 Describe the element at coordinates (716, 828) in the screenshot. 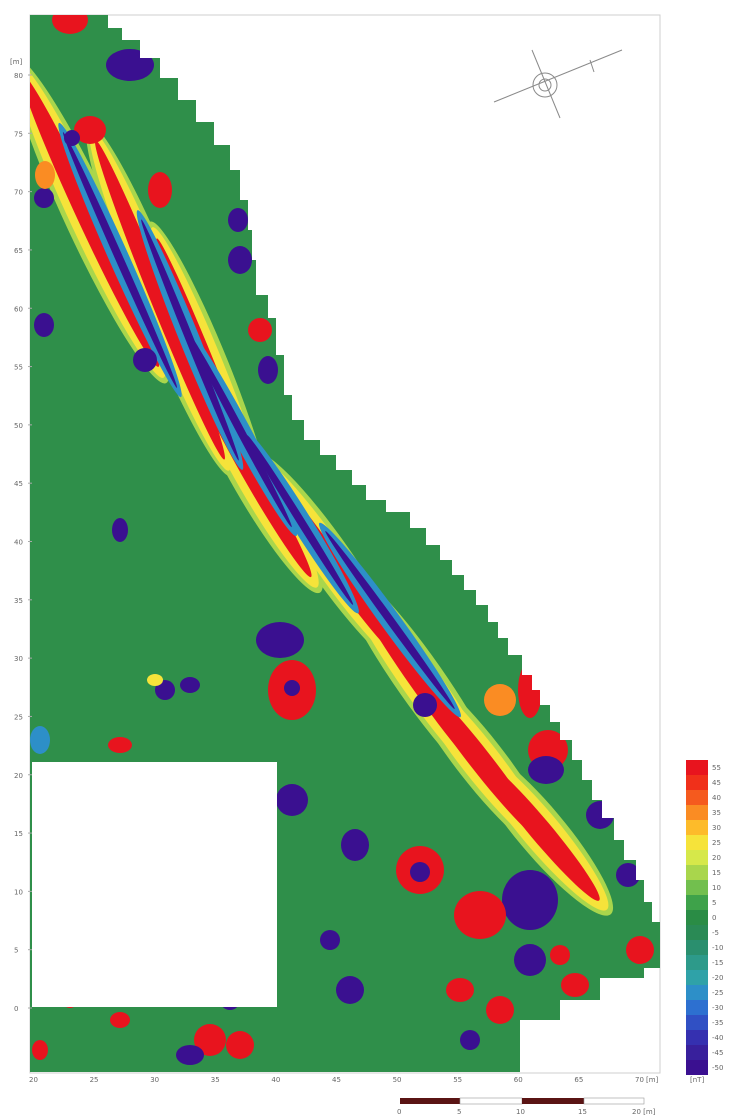

I see `legend-value: 30` at that location.